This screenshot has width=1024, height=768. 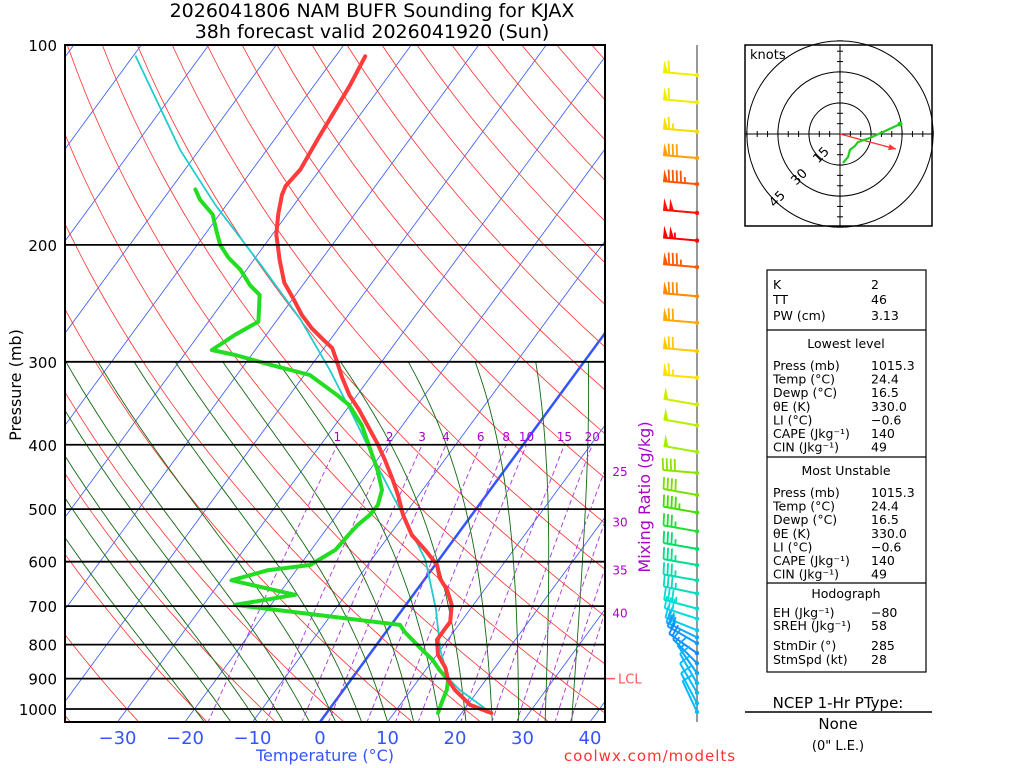 What do you see at coordinates (253, 738) in the screenshot?
I see `temperature-tick-label: −10` at bounding box center [253, 738].